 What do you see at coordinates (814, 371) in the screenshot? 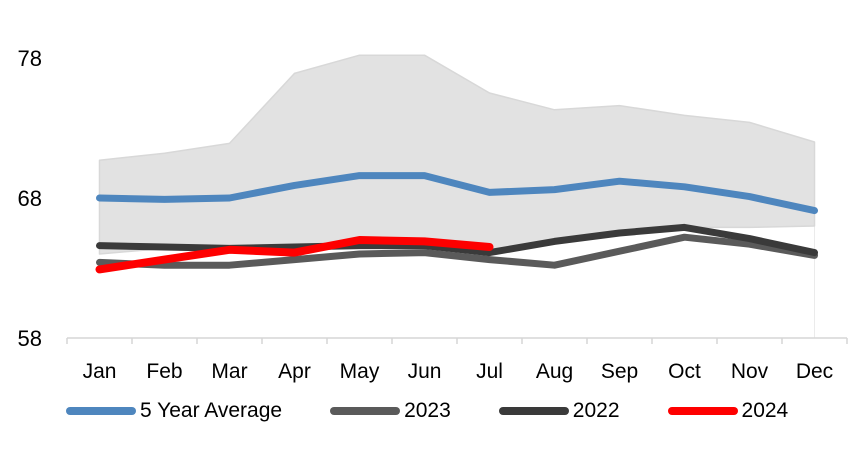
I see `x-axis-month-label: Dec` at bounding box center [814, 371].